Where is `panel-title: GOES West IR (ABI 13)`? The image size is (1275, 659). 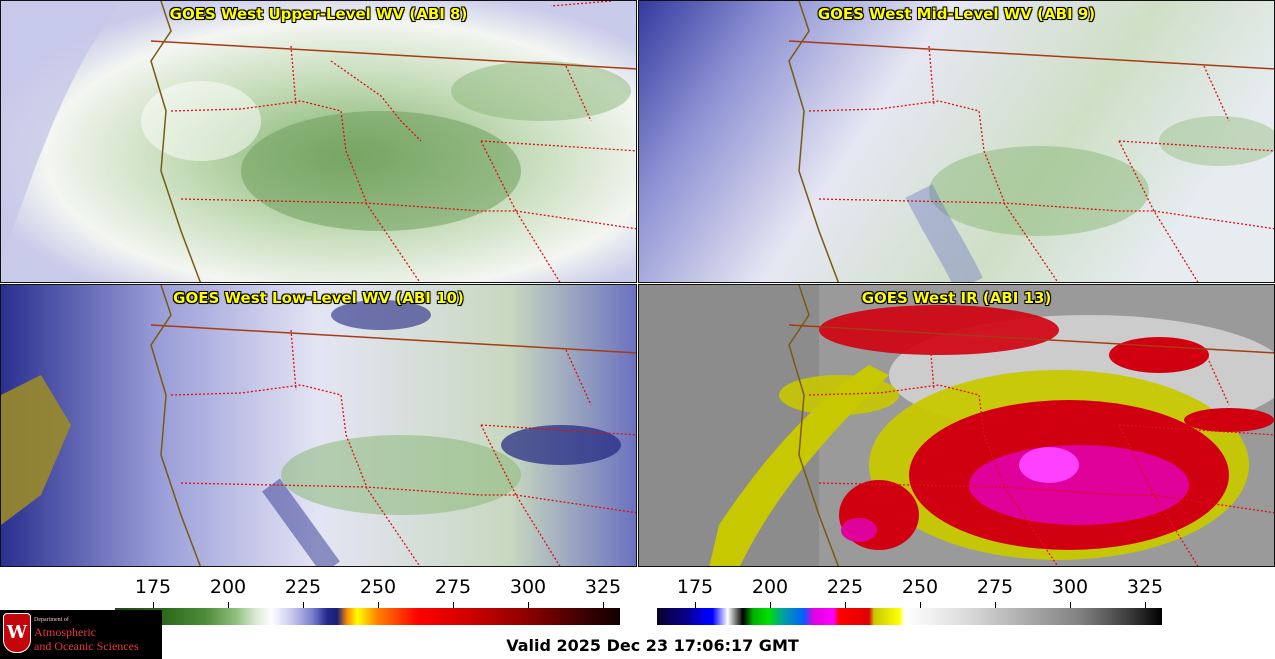 panel-title: GOES West IR (ABI 13) is located at coordinates (956, 298).